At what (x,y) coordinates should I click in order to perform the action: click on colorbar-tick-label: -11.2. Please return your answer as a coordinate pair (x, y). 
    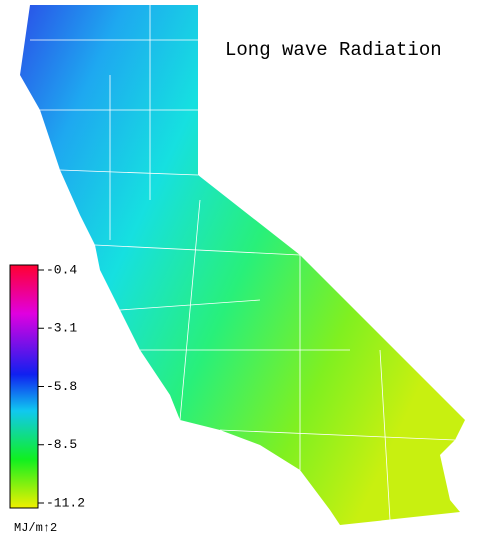
    Looking at the image, I should click on (65, 502).